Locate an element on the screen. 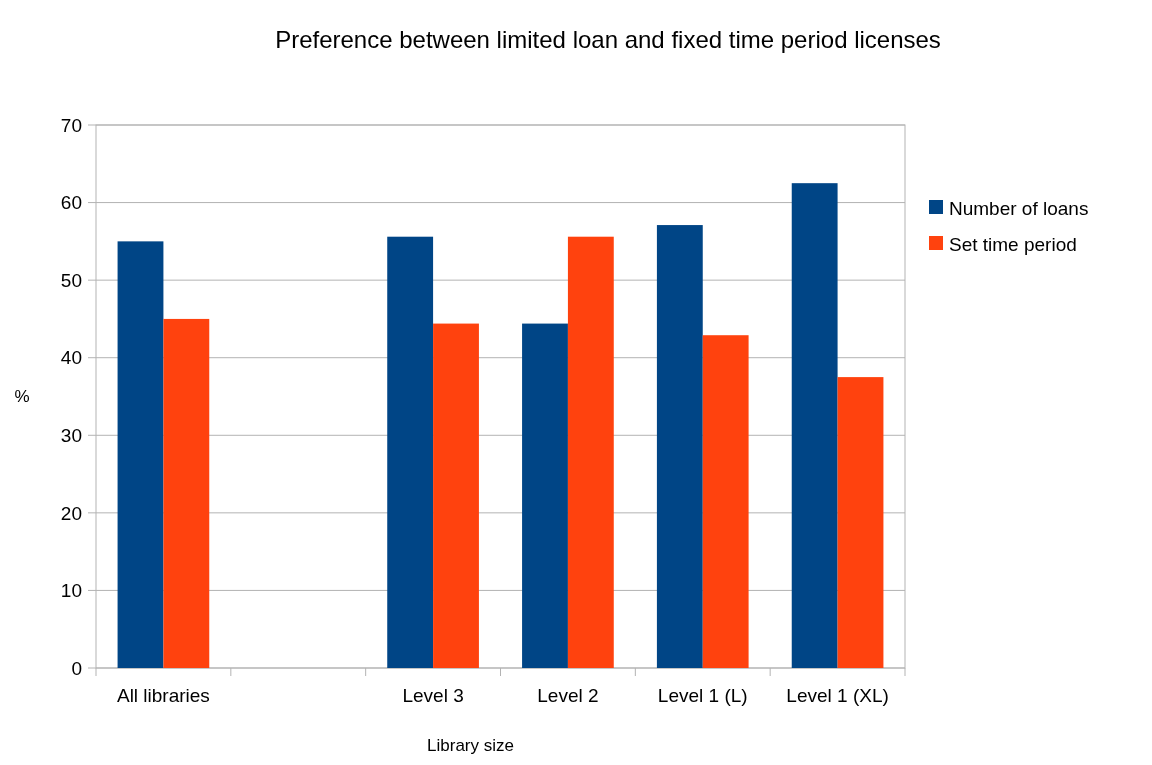  x-tick-label: Level 2 is located at coordinates (568, 695).